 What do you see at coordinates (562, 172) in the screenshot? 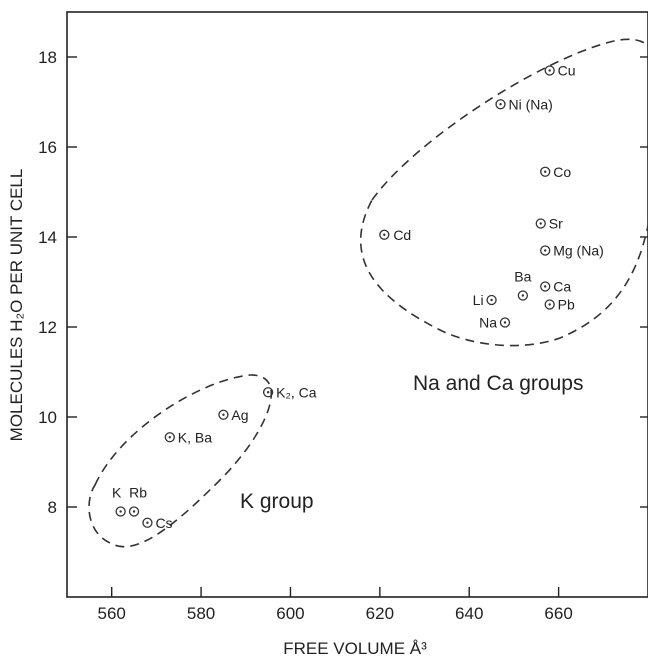
I see `point-label: Co` at bounding box center [562, 172].